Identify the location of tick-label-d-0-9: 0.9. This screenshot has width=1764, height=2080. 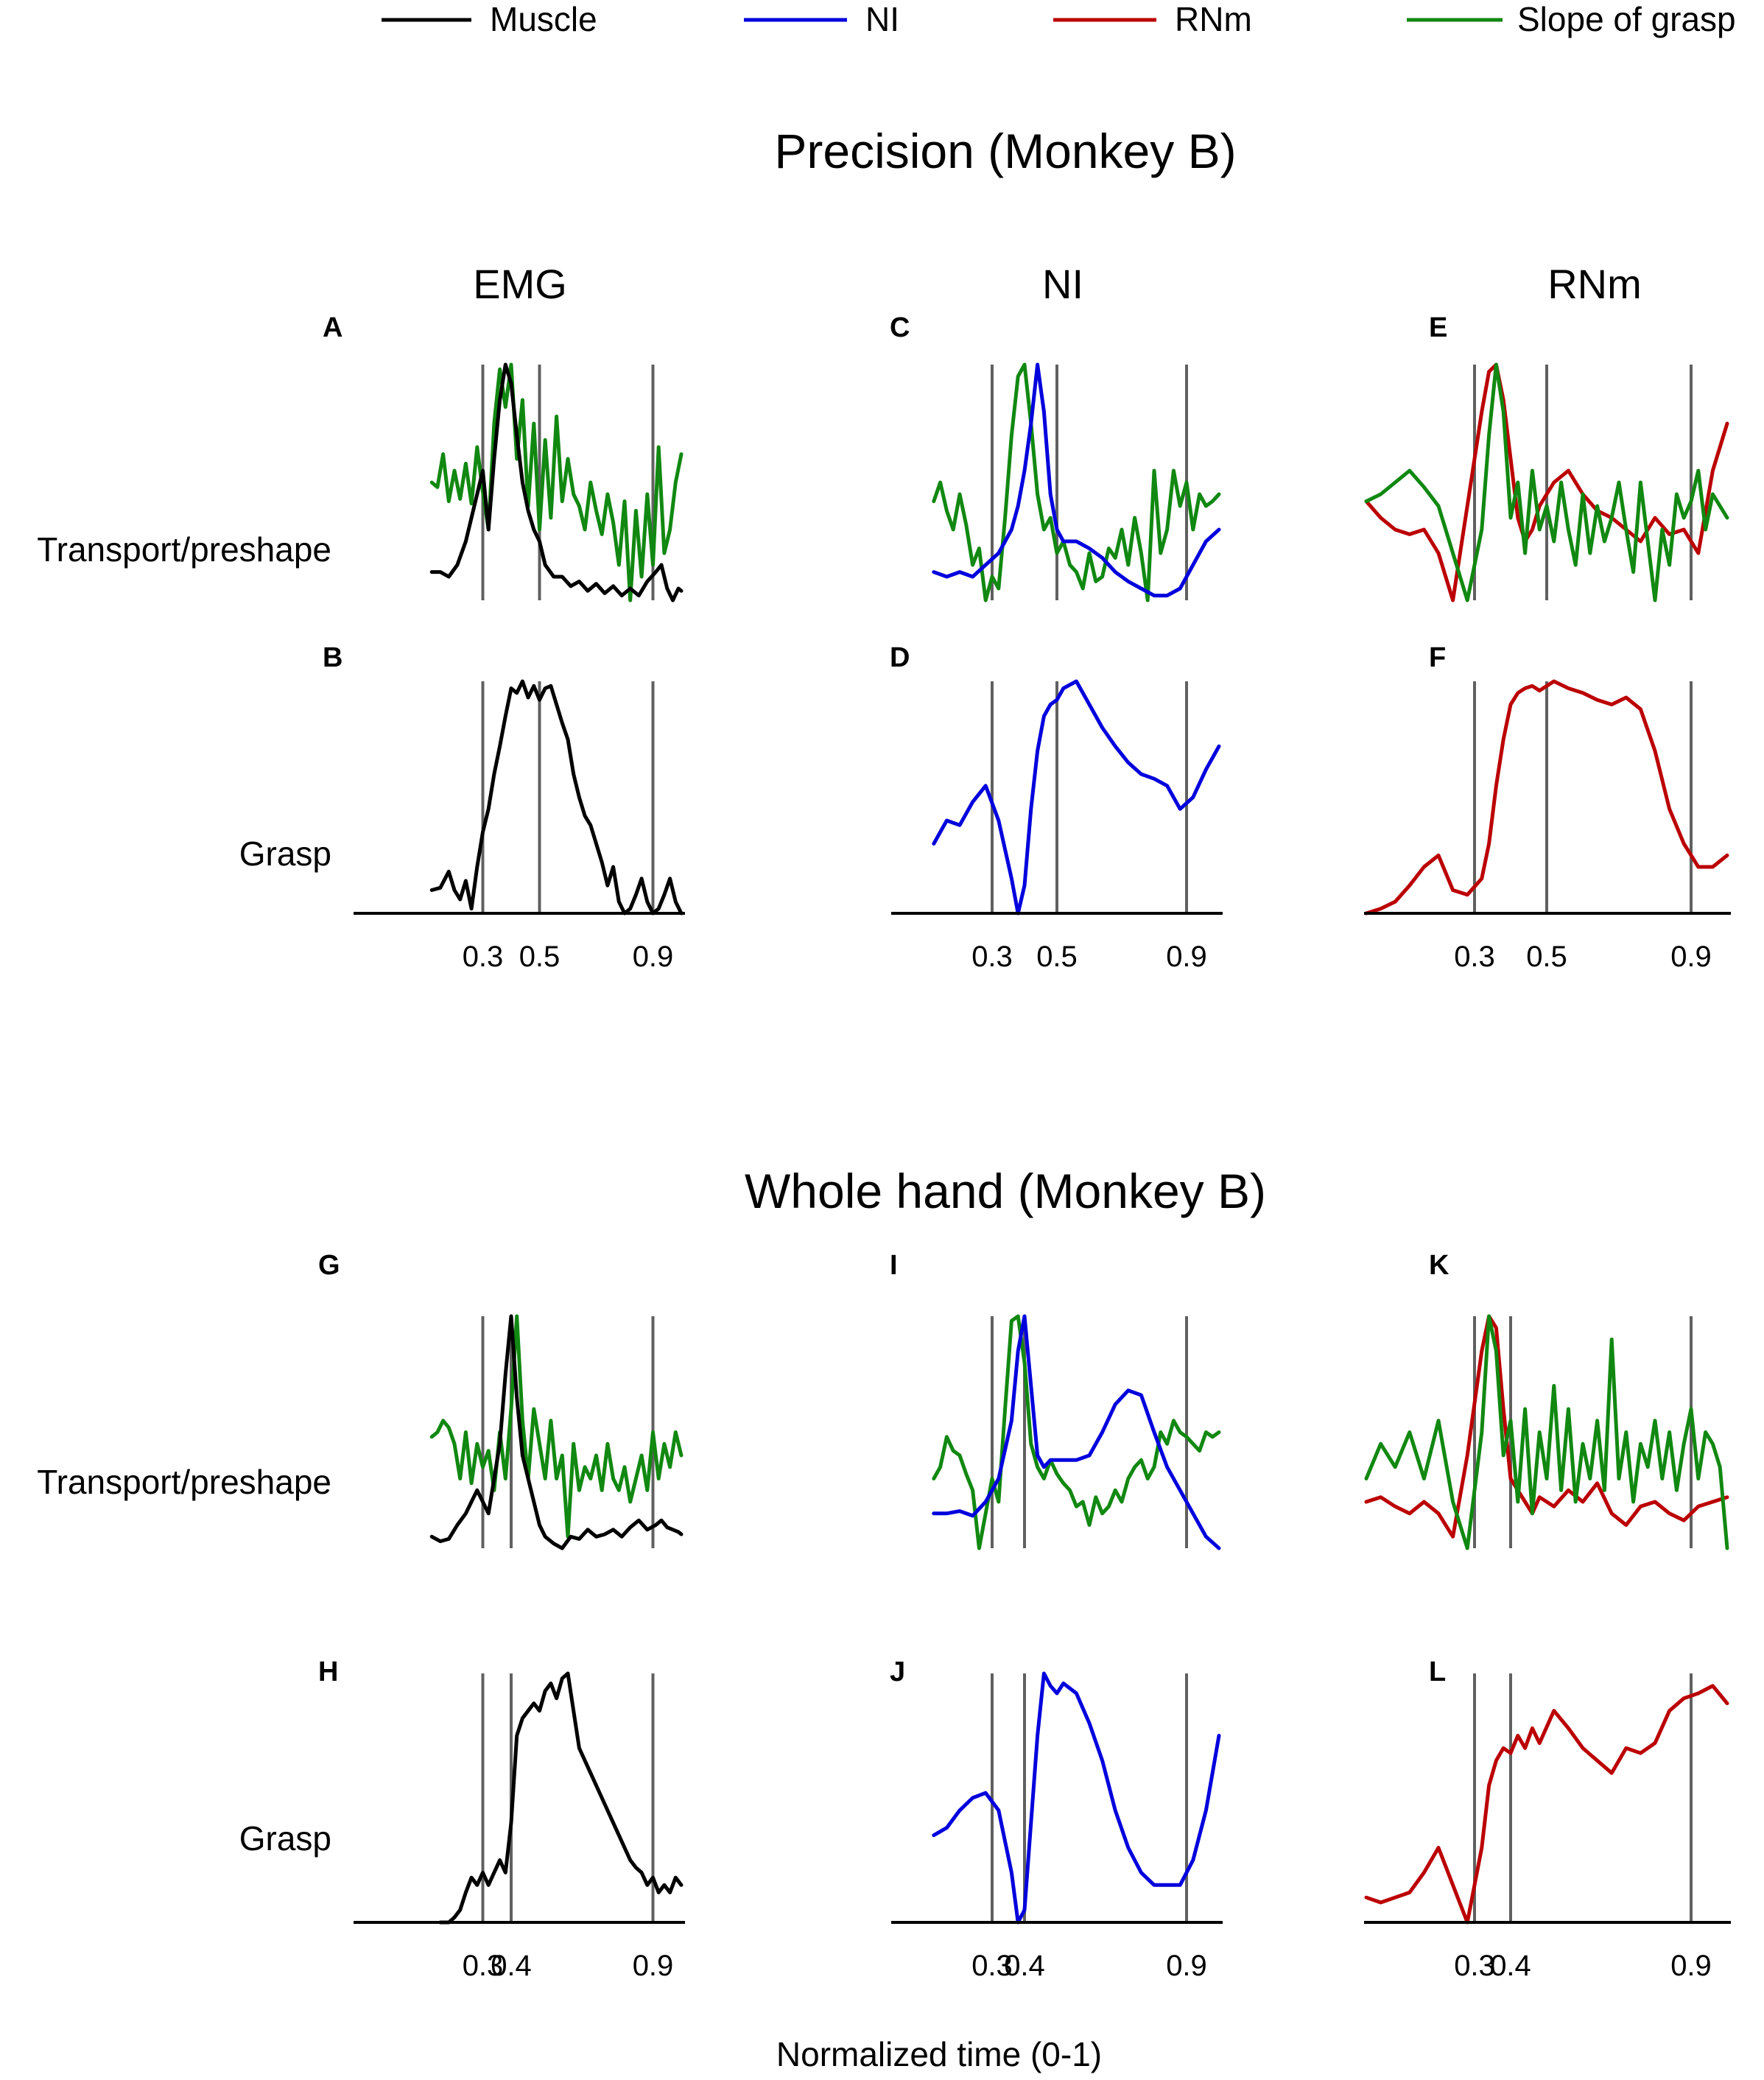
(1186, 957).